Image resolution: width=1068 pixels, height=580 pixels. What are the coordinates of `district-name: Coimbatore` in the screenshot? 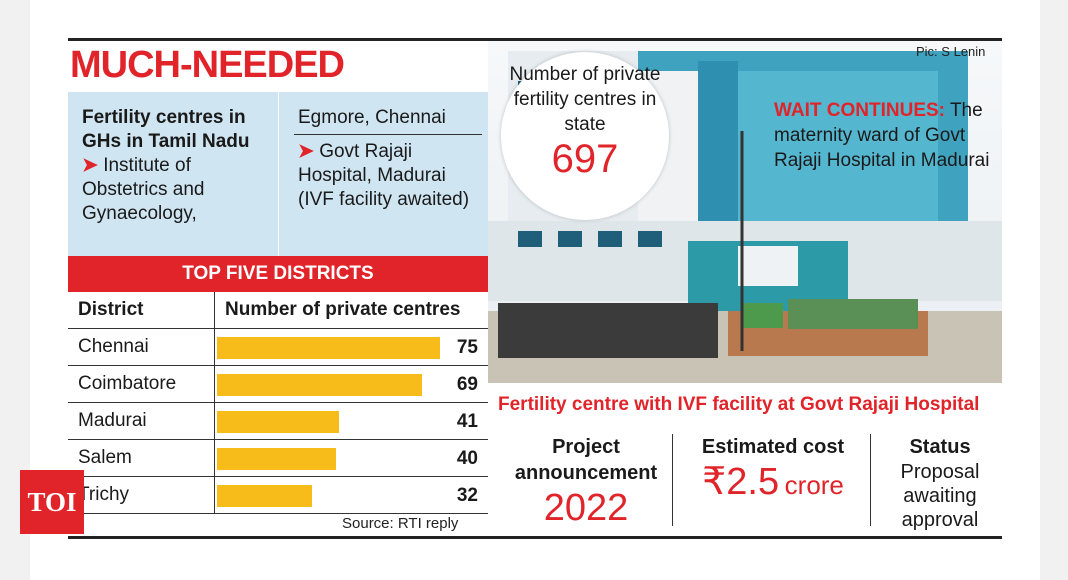 It's located at (141, 384).